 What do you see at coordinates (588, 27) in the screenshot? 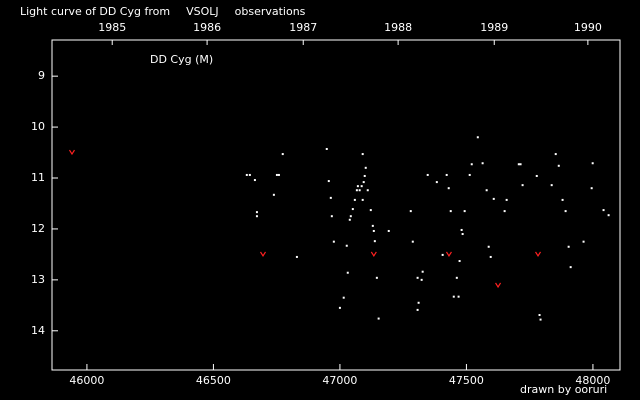
I see `year-tick-label: 1990` at bounding box center [588, 27].